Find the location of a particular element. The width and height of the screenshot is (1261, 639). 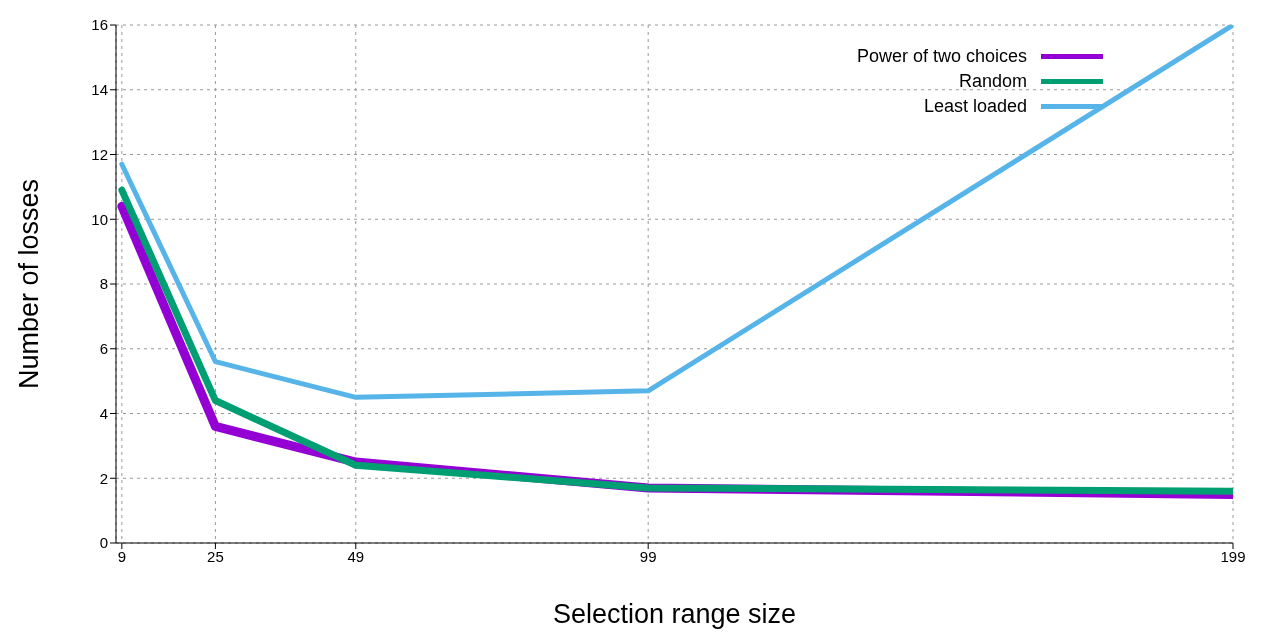

y-axis-title: Number of losses is located at coordinates (28, 284).